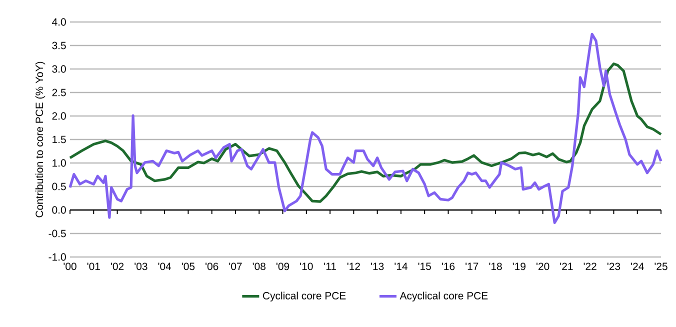  Describe the element at coordinates (377, 266) in the screenshot. I see `x-tick-label: '13` at that location.